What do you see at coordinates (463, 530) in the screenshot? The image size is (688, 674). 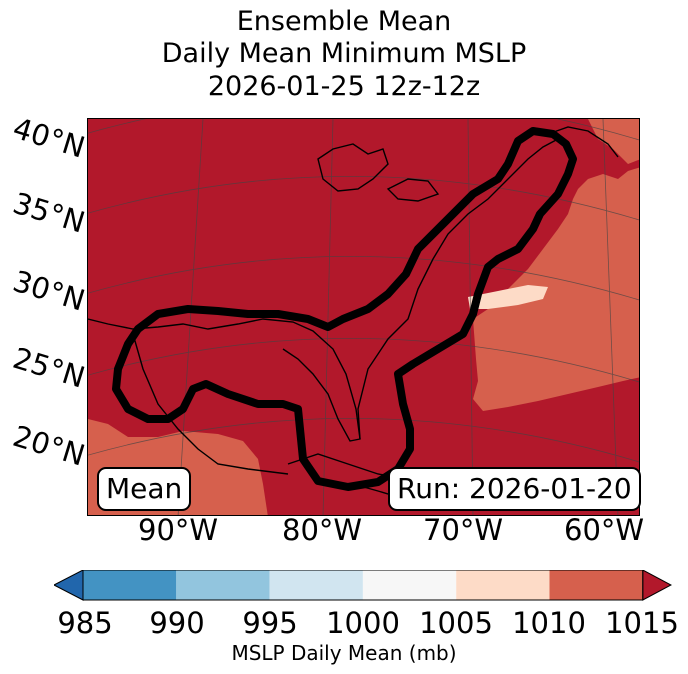 I see `lon-label-70w: 70°W` at bounding box center [463, 530].